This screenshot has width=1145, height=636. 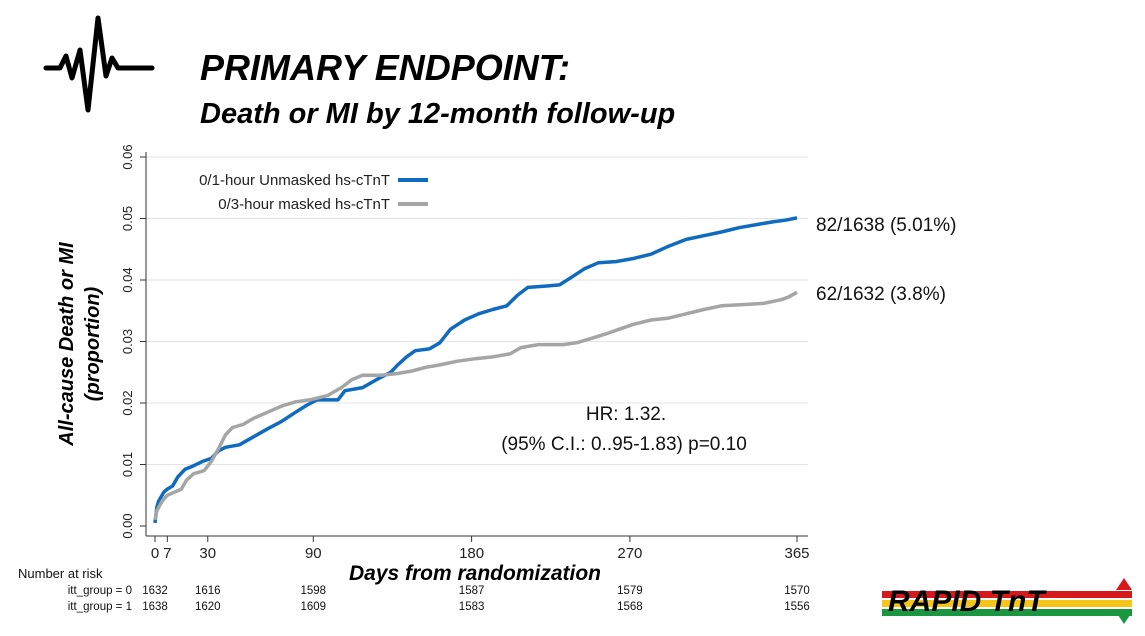 I want to click on y-axis-label-line2: (proportion), so click(x=93, y=343).